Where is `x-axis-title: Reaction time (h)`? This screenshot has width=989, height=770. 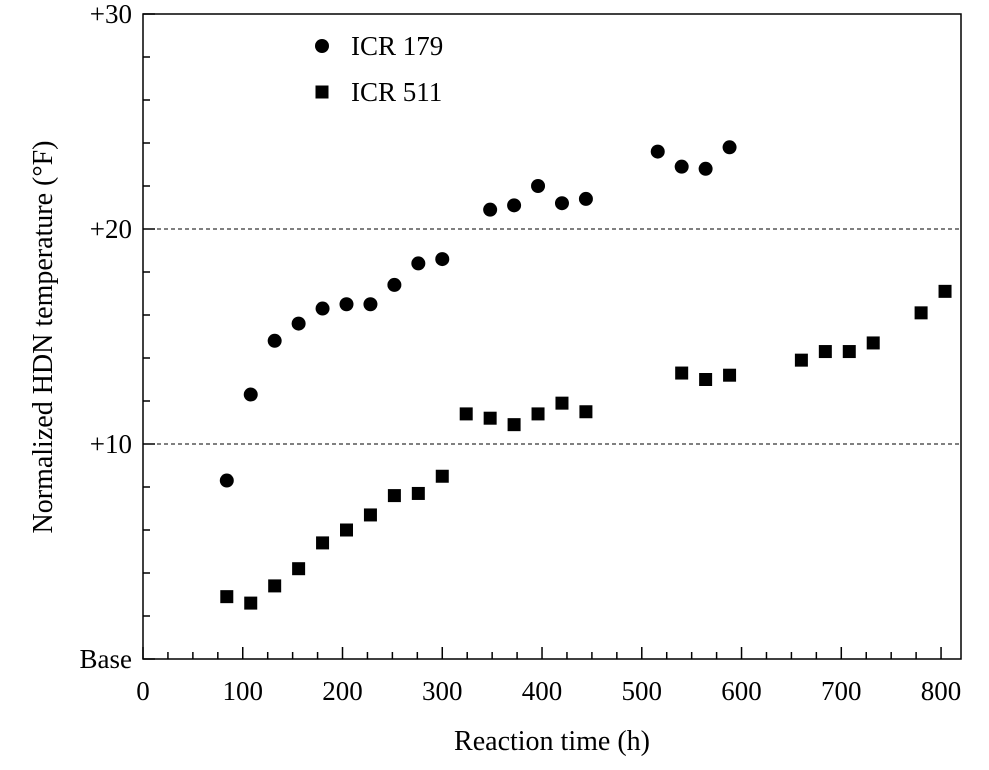 x-axis-title: Reaction time (h) is located at coordinates (552, 741).